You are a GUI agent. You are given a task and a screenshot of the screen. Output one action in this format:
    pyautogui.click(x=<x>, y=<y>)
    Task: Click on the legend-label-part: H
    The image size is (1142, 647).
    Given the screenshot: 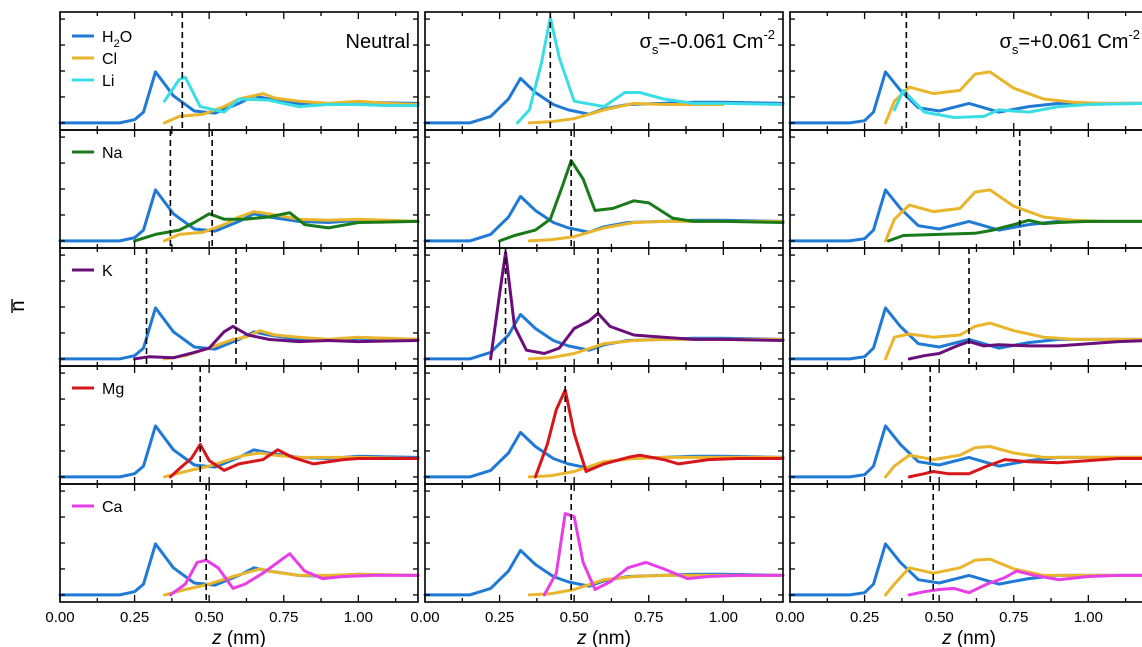 What is the action you would take?
    pyautogui.click(x=108, y=37)
    